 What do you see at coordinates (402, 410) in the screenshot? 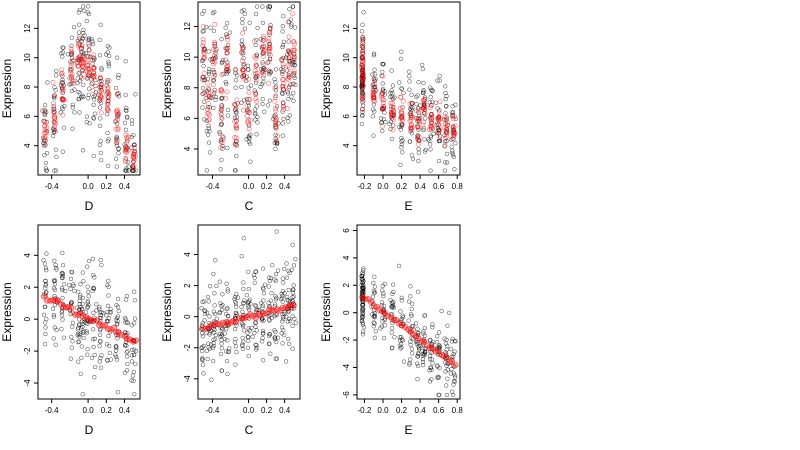
I see `x-tick-label: 0.2` at bounding box center [402, 410].